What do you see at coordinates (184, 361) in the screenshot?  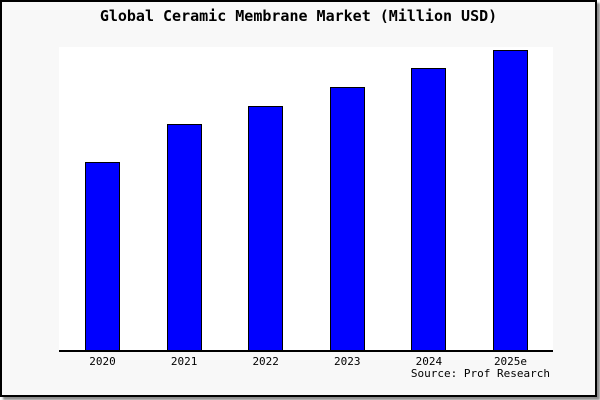 I see `x-tick-label-2021: 2021` at bounding box center [184, 361].